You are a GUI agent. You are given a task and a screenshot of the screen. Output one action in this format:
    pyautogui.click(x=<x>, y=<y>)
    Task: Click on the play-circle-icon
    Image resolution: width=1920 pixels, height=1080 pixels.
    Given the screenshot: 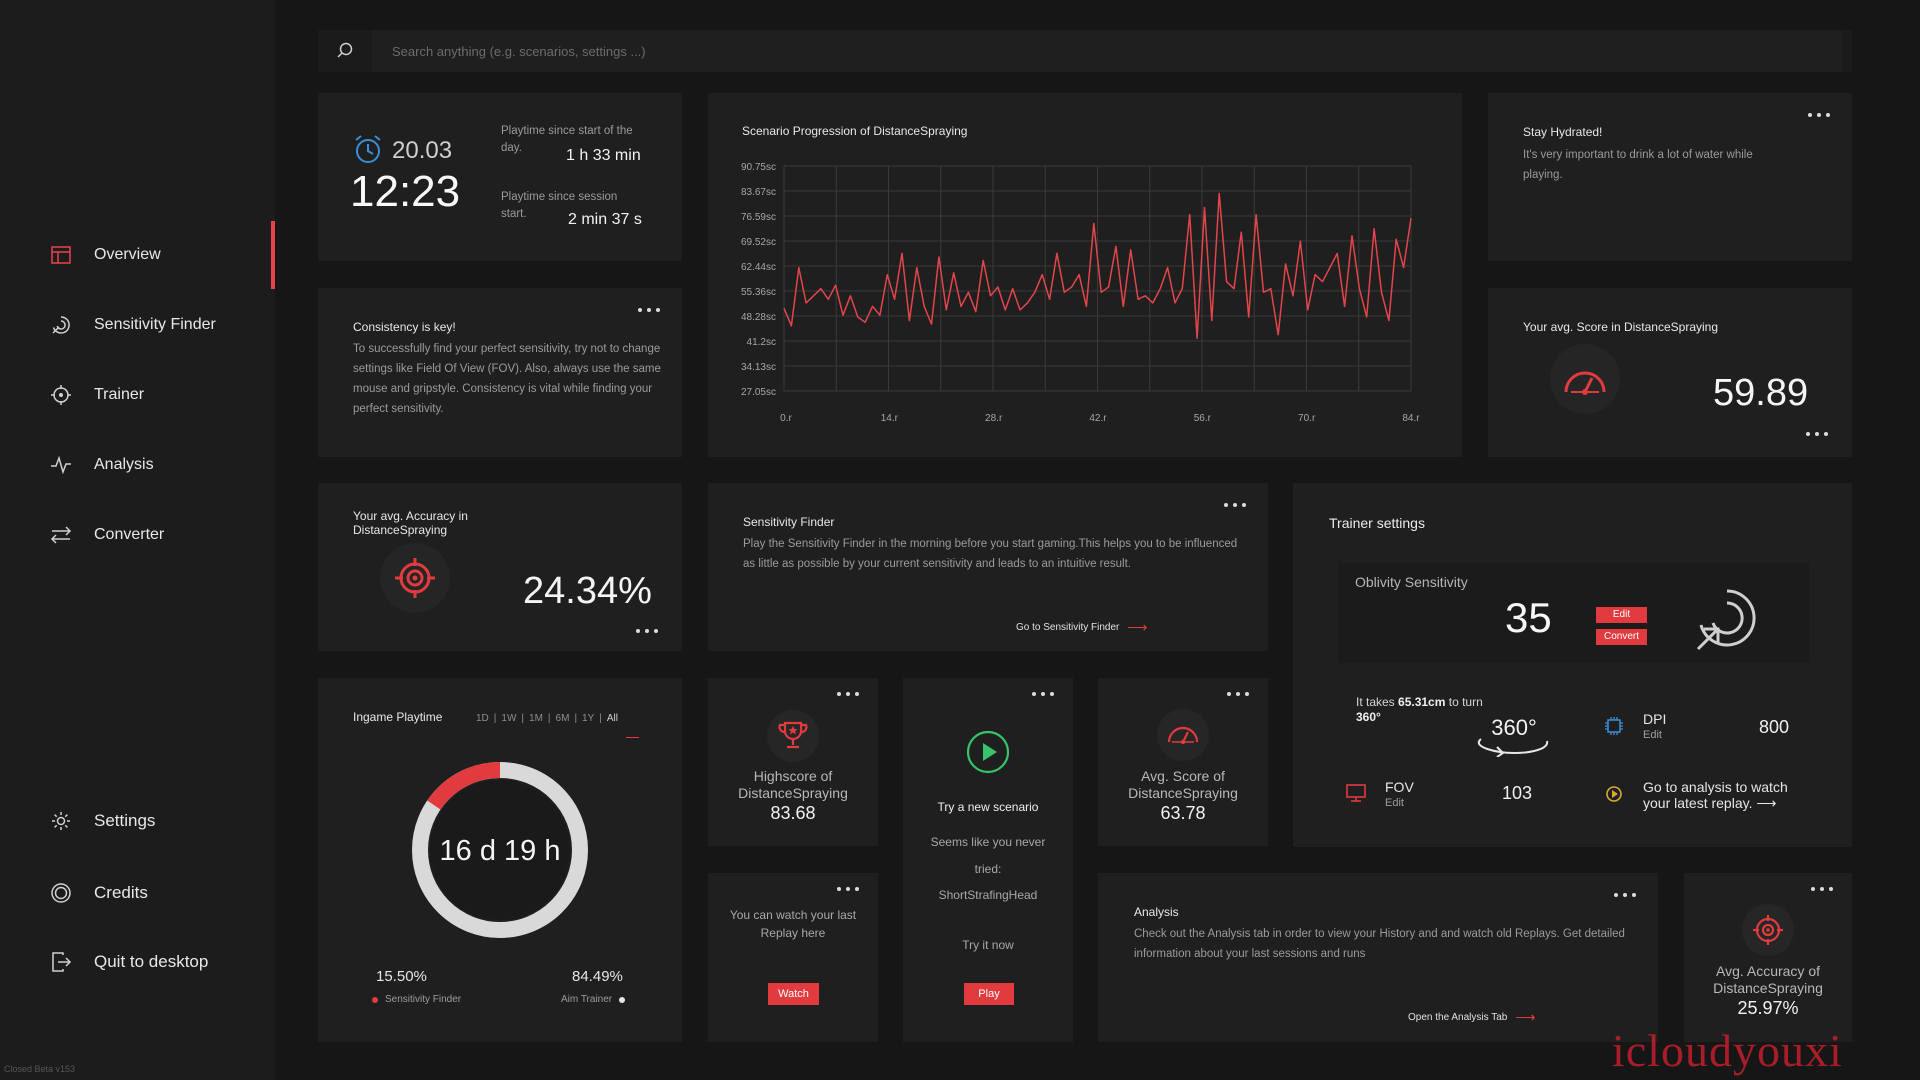 What is the action you would take?
    pyautogui.click(x=988, y=754)
    